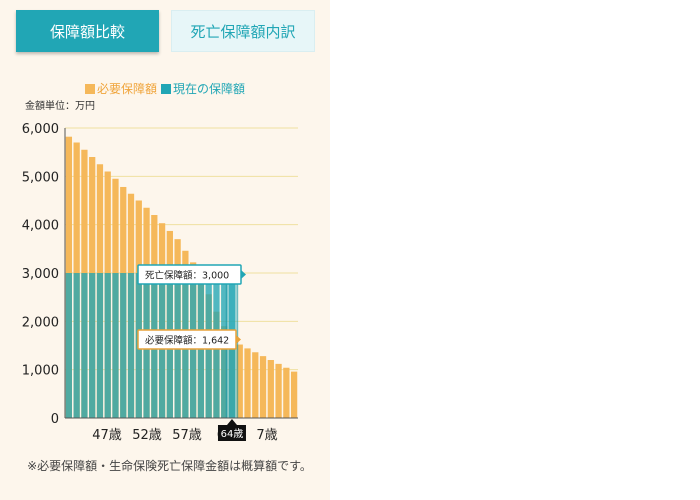 Image resolution: width=700 pixels, height=500 pixels. What do you see at coordinates (40, 177) in the screenshot?
I see `y-tick-label: 5,000` at bounding box center [40, 177].